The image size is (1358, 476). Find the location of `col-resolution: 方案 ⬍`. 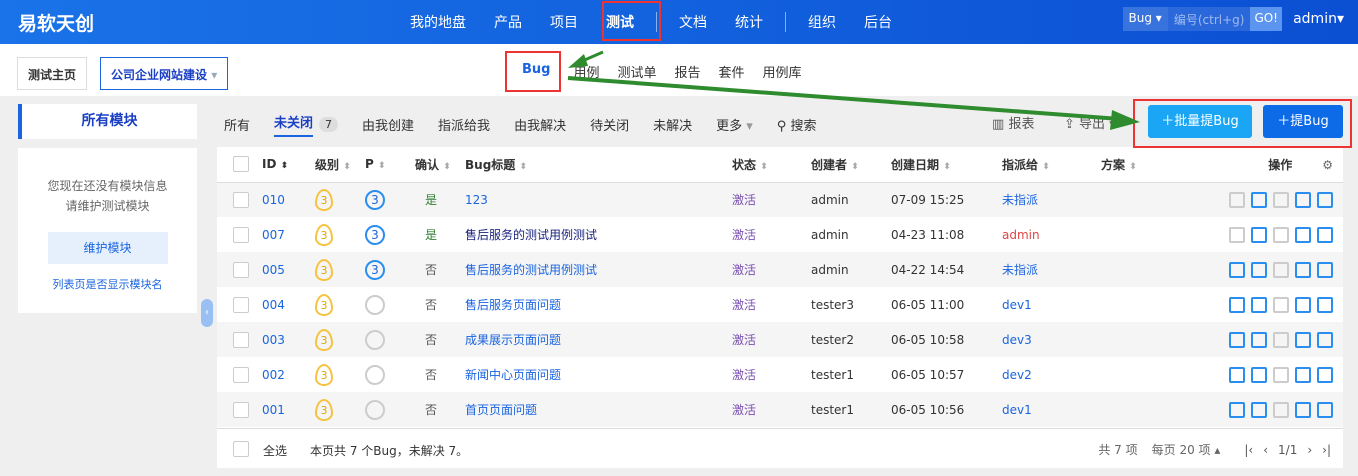

col-resolution: 方案 ⬍ is located at coordinates (1141, 165).